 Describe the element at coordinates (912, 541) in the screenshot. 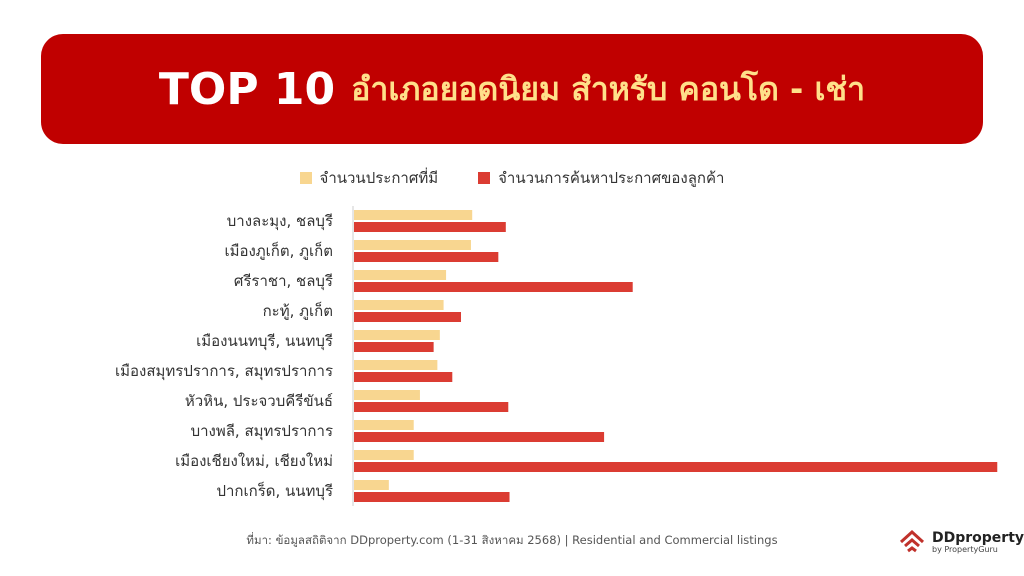

I see `house-logo-icon` at that location.